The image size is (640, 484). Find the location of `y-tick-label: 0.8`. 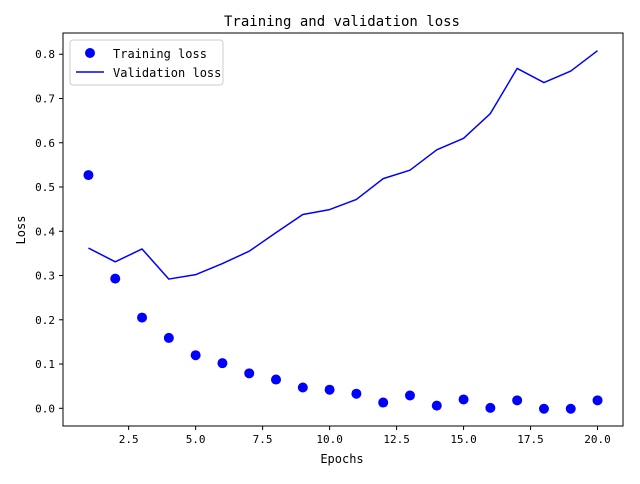

y-tick-label: 0.8 is located at coordinates (45, 54).